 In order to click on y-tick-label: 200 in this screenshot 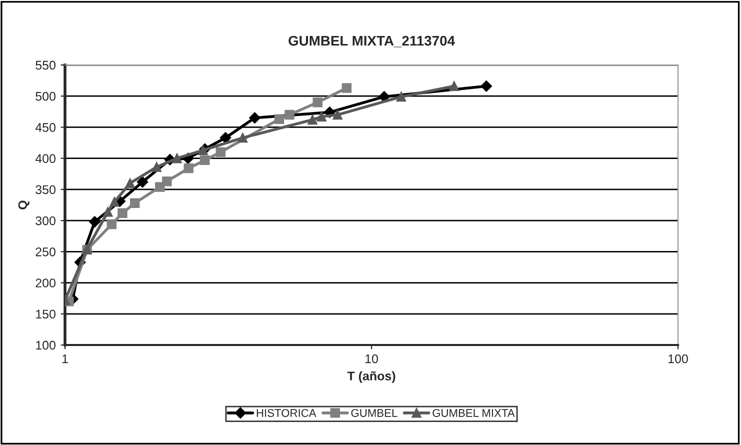, I will do `click(46, 283)`.